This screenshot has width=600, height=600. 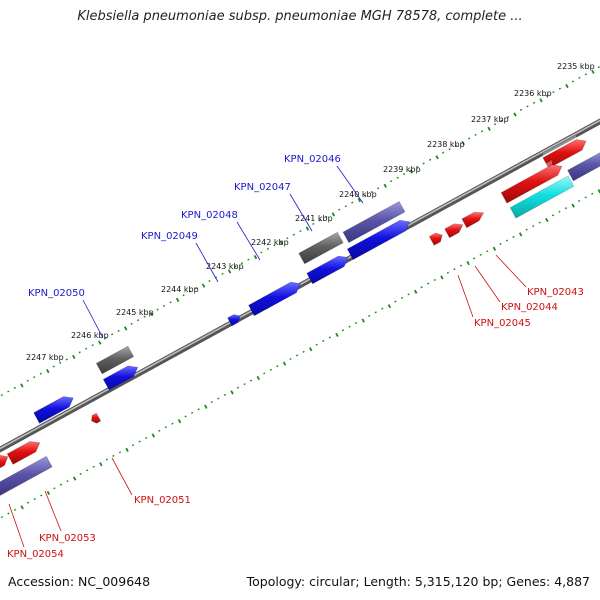 What do you see at coordinates (312, 159) in the screenshot?
I see `gene-label-KPN_02046: KPN_02046` at bounding box center [312, 159].